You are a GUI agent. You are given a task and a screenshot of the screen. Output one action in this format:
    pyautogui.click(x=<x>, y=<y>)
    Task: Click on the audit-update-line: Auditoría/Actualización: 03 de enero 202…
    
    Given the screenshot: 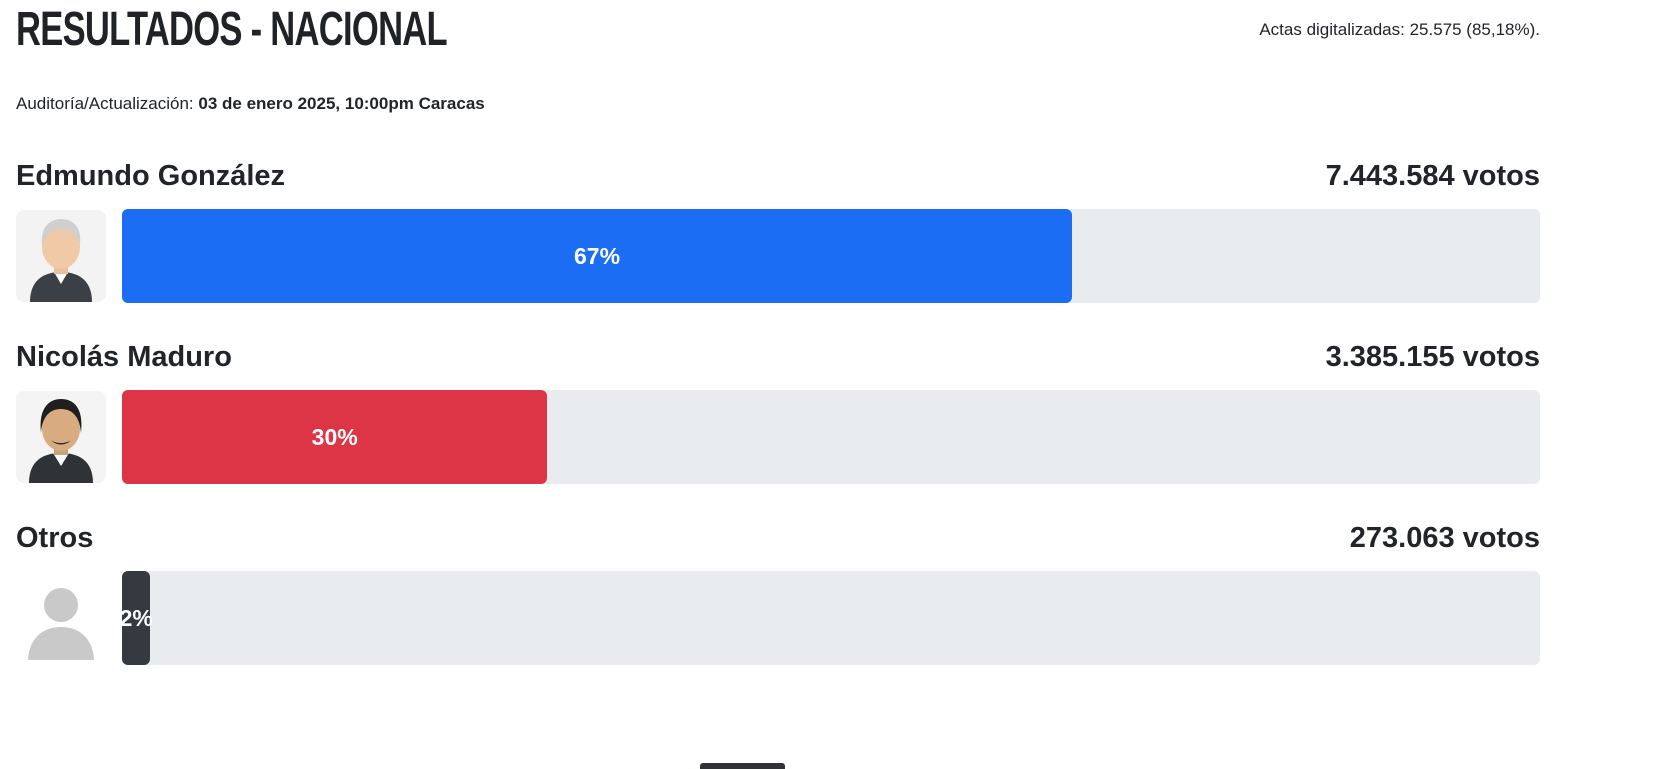 What is the action you would take?
    pyautogui.click(x=778, y=104)
    